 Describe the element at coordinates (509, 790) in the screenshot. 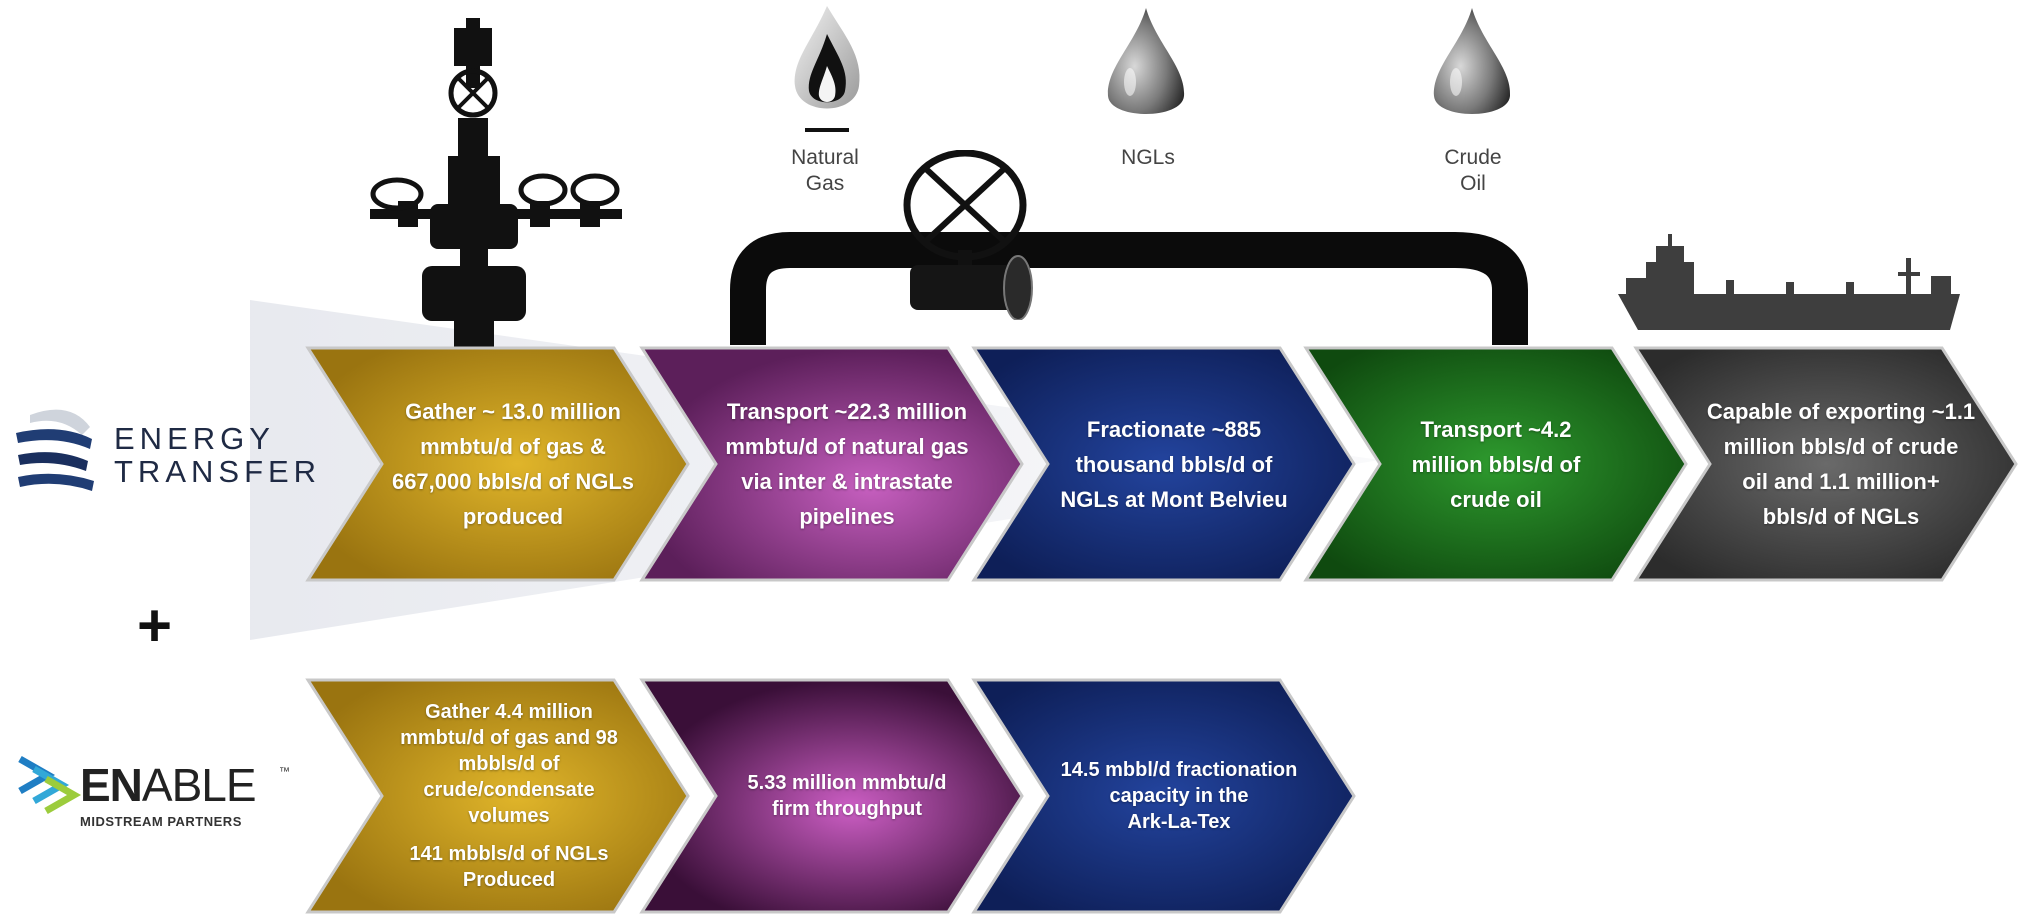

I see `stage-text-line: crude/condensate` at that location.